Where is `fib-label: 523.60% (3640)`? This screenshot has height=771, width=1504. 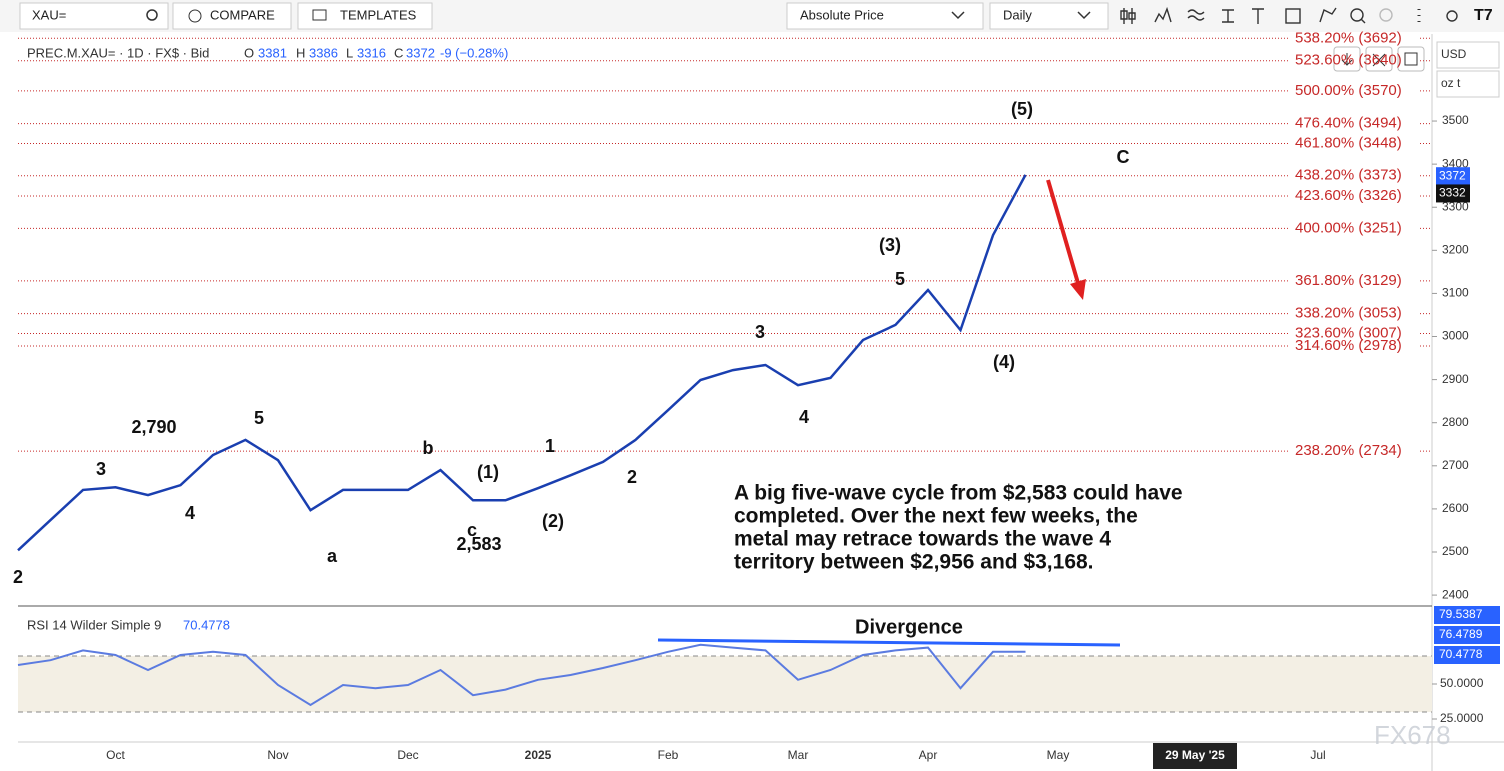 fib-label: 523.60% (3640) is located at coordinates (1348, 60).